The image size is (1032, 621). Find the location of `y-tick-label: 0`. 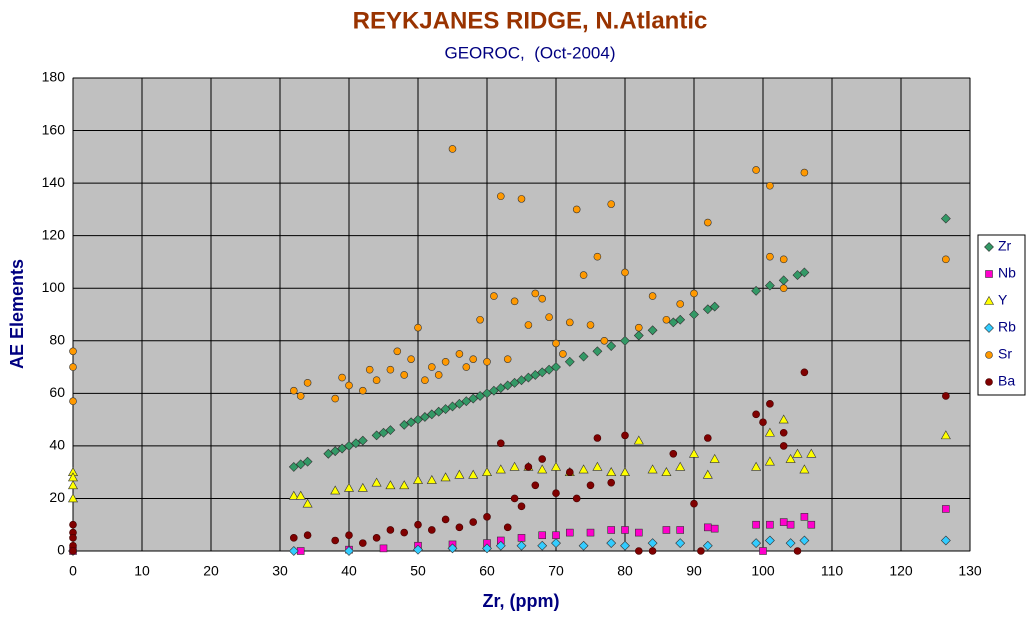

y-tick-label: 0 is located at coordinates (61, 550).